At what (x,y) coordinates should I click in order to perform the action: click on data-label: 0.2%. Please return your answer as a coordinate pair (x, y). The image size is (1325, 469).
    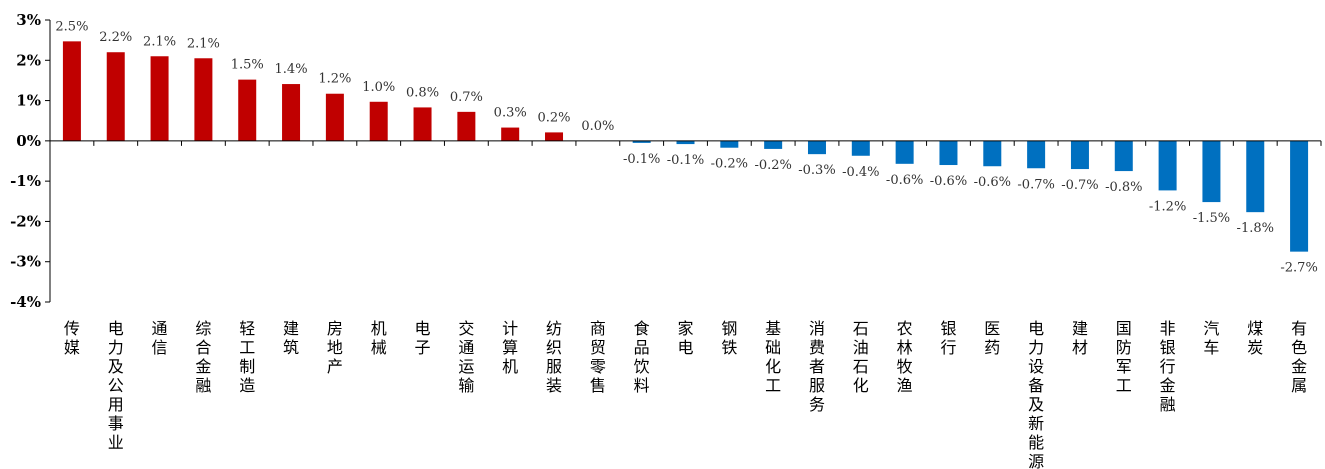
    Looking at the image, I should click on (554, 117).